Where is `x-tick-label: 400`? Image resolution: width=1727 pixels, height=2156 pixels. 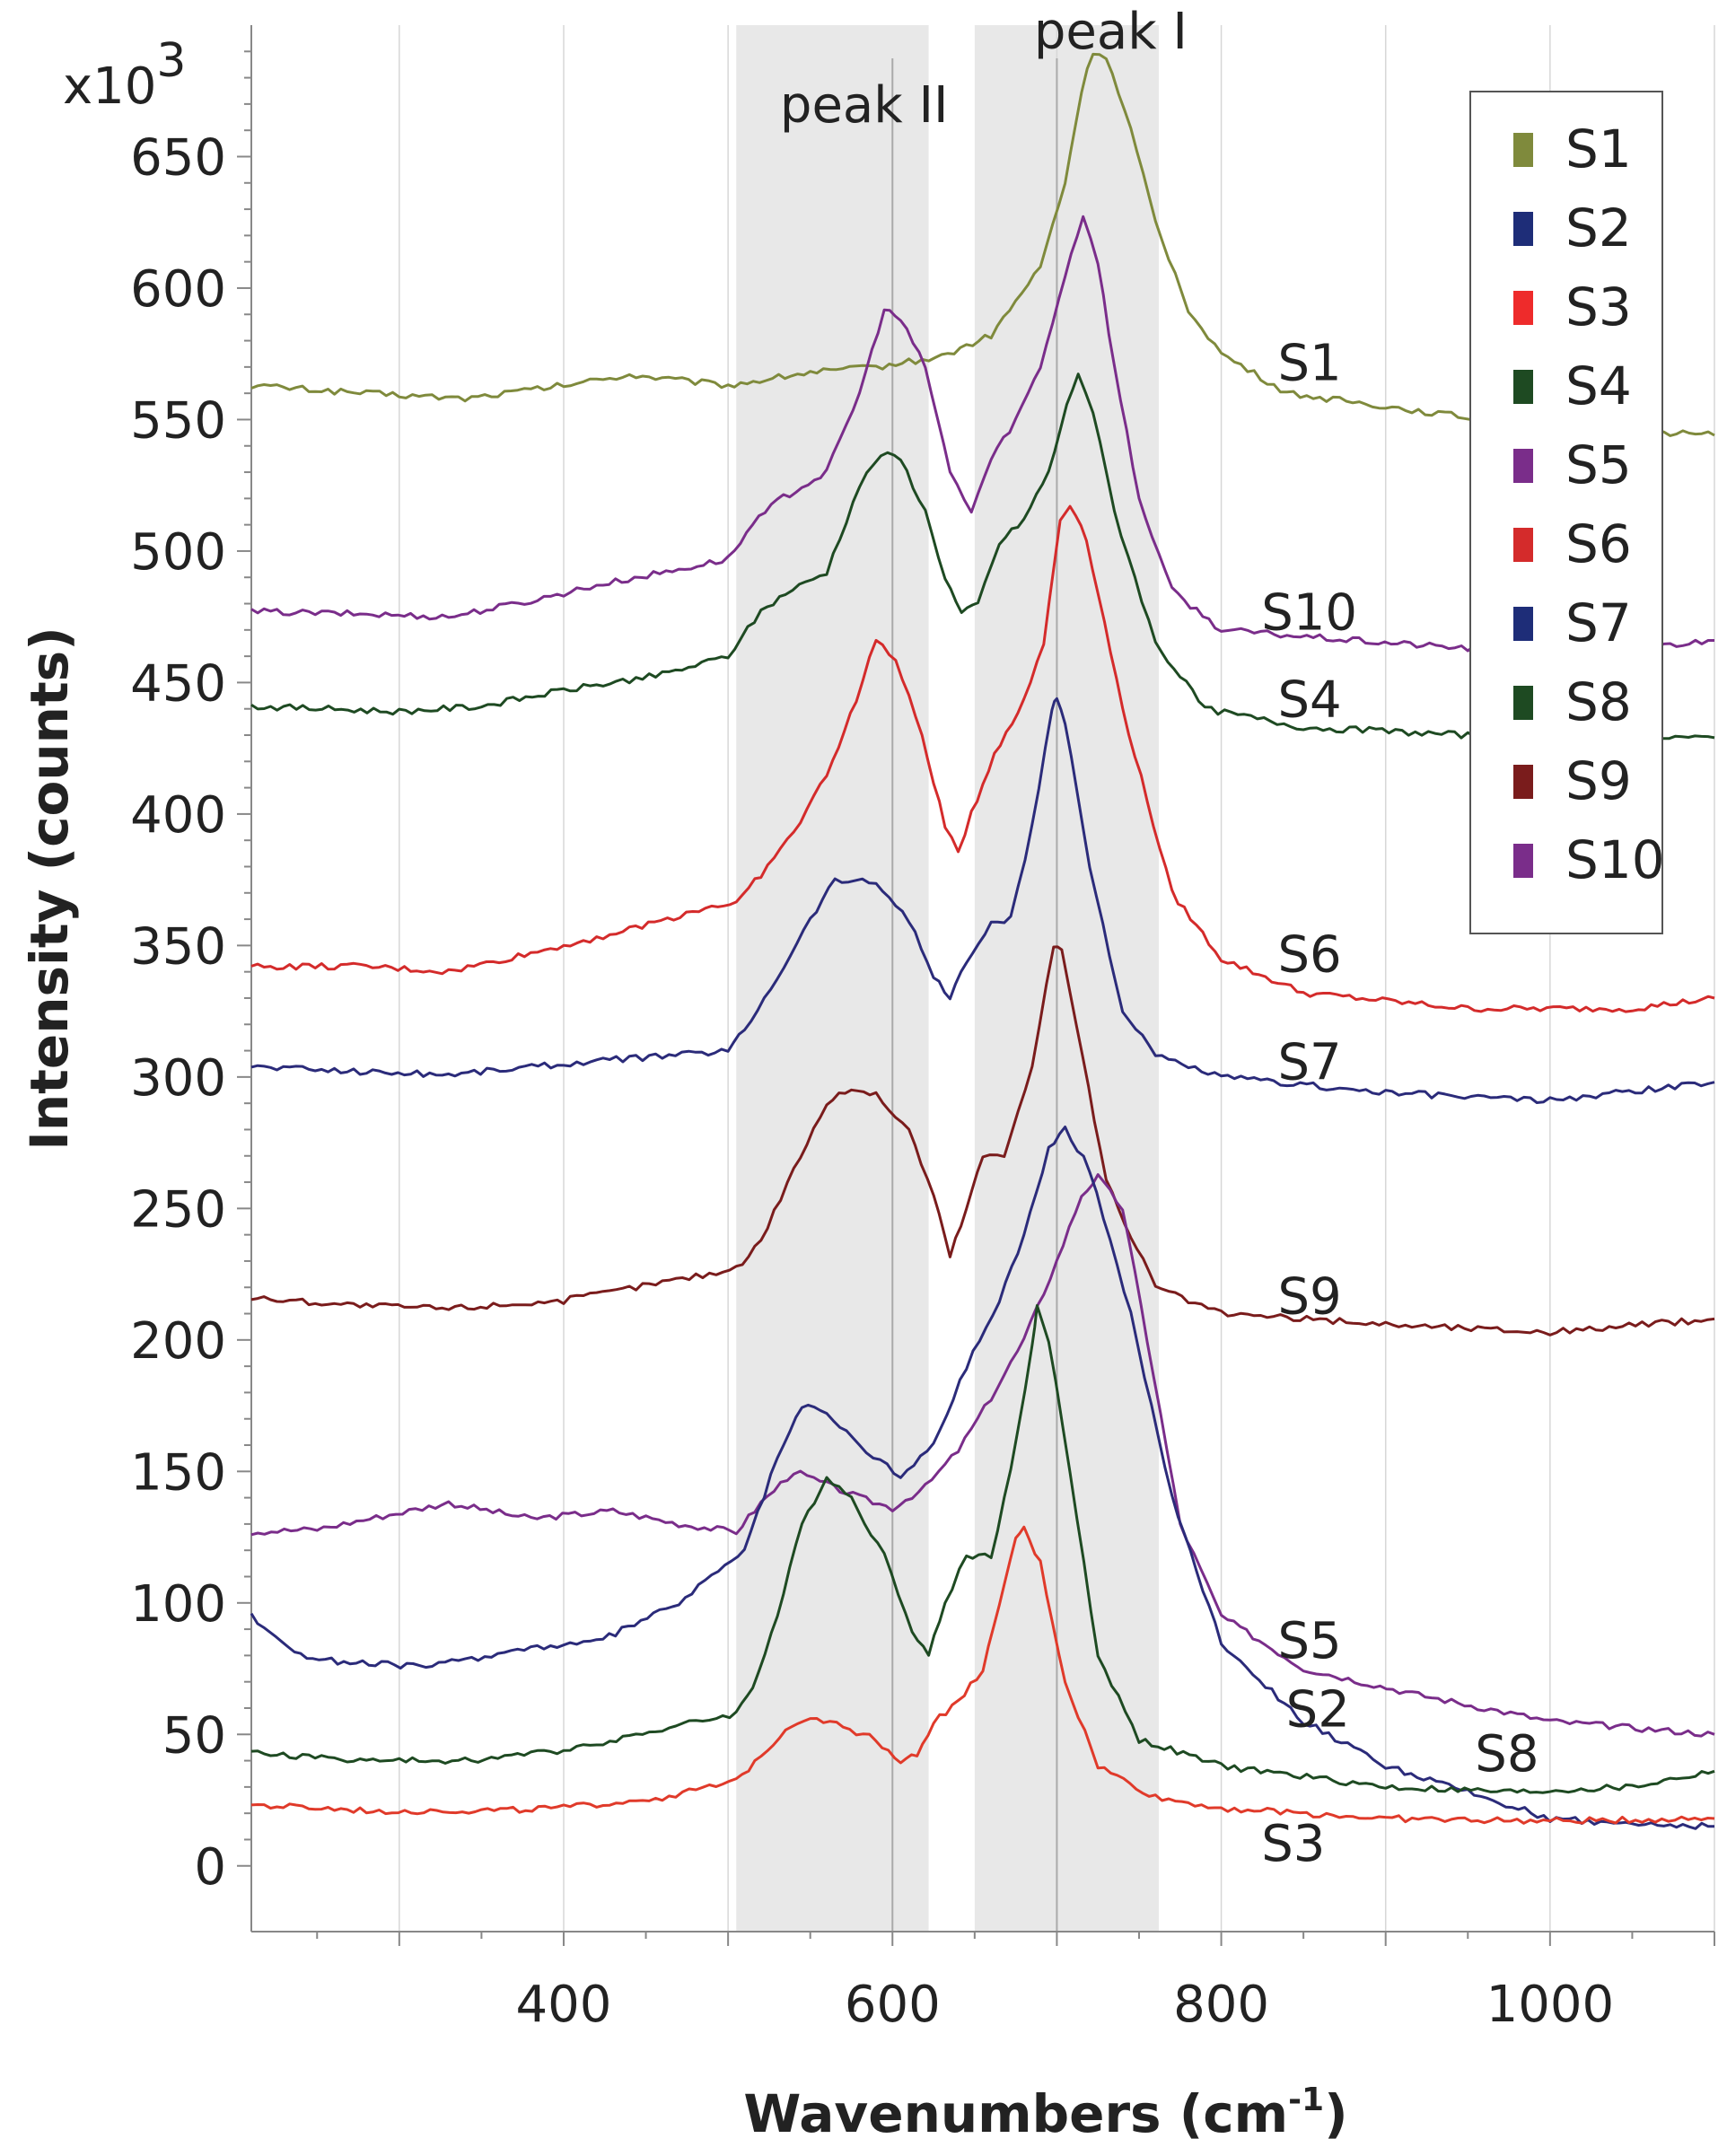
x-tick-label: 400 is located at coordinates (564, 2005).